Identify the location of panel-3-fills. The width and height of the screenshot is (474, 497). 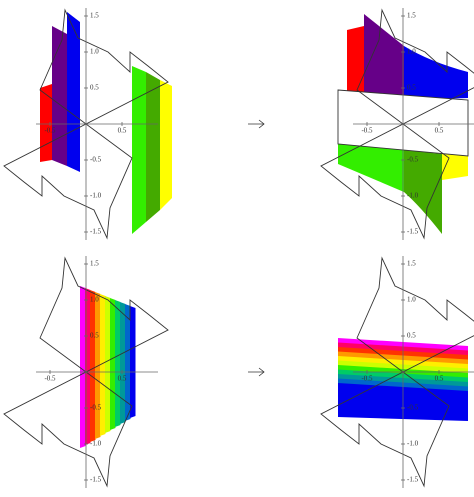
(108, 367).